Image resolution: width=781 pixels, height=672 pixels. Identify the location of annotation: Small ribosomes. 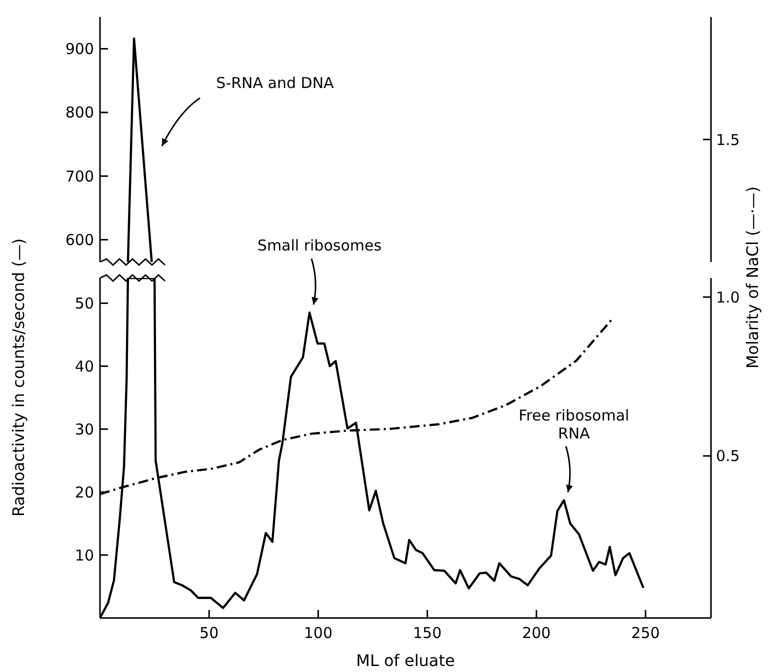
(319, 245).